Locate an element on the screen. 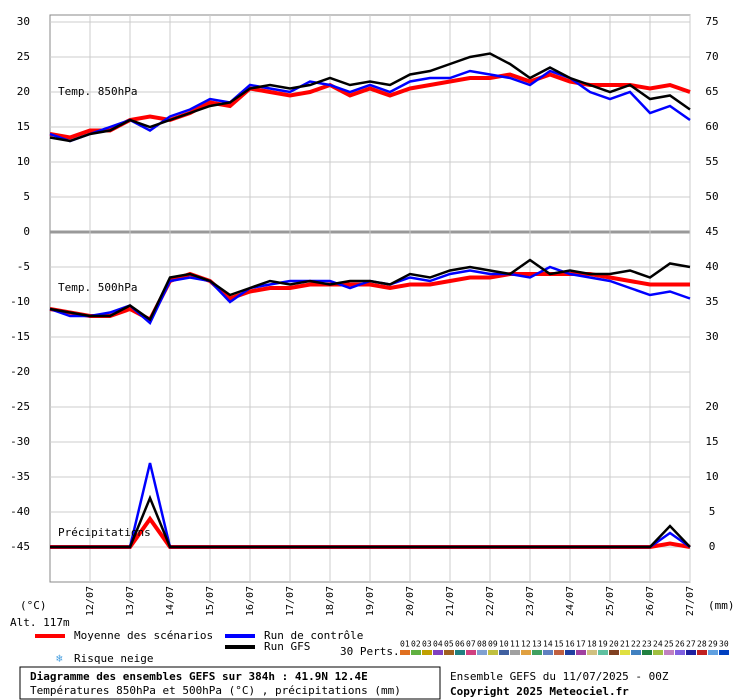 The height and width of the screenshot is (700, 740). pert-id: 01 is located at coordinates (405, 644).